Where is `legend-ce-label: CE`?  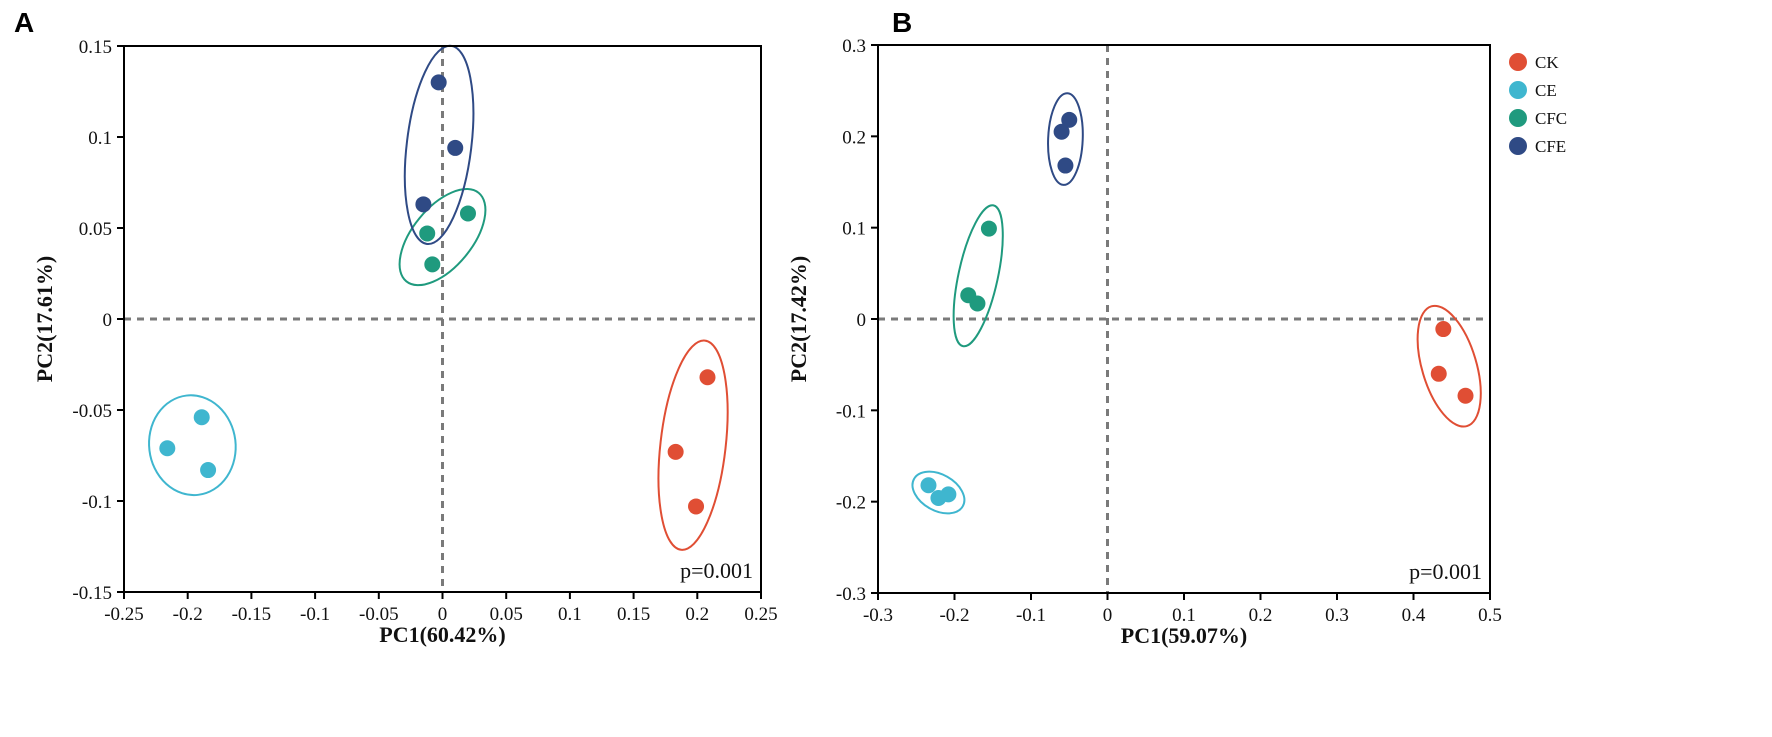 legend-ce-label: CE is located at coordinates (1546, 90).